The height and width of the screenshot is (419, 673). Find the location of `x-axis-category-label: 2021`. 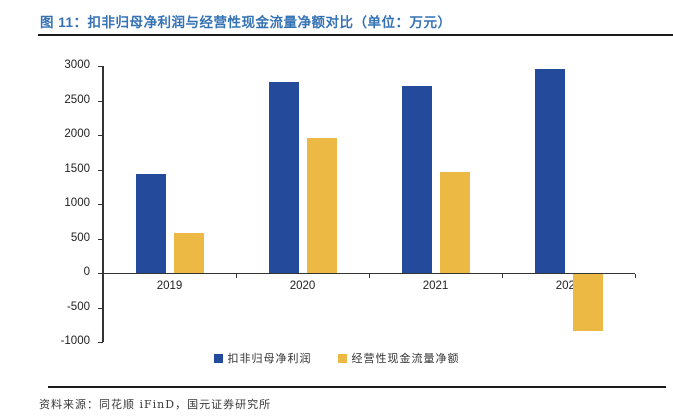

x-axis-category-label: 2021 is located at coordinates (435, 286).